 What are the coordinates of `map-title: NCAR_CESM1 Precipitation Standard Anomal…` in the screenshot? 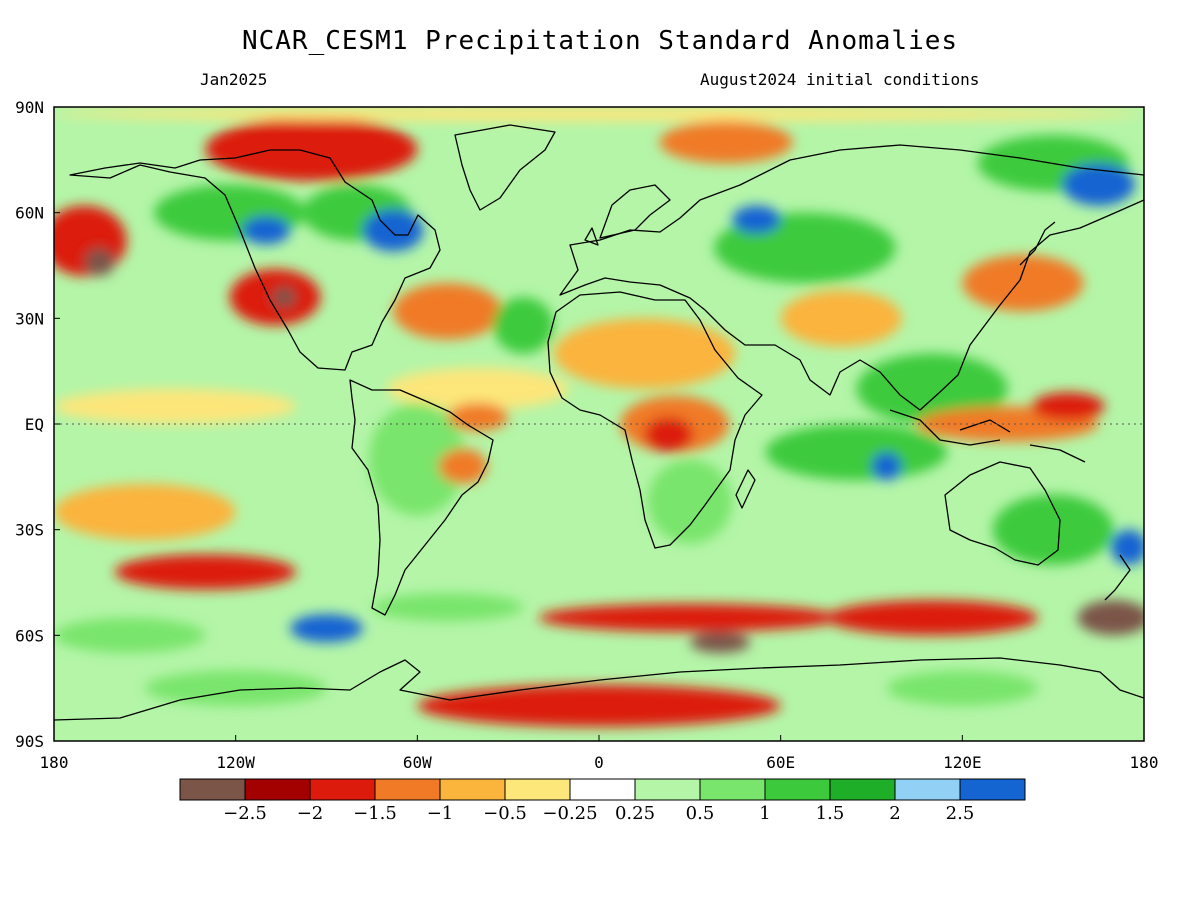 It's located at (600, 41).